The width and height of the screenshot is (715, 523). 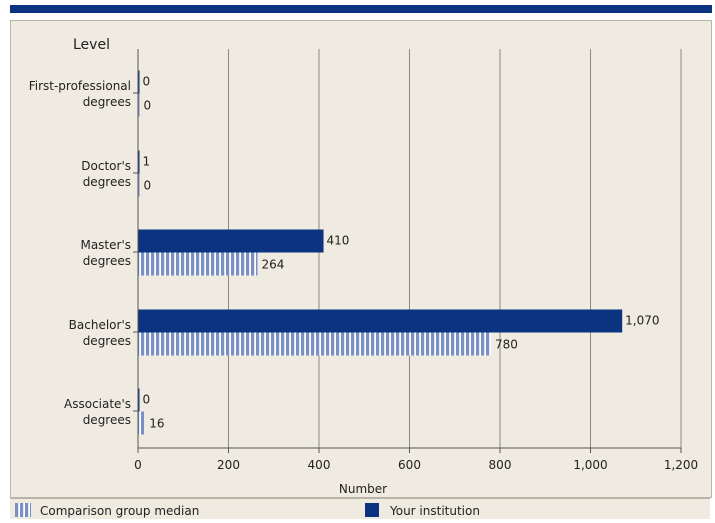 What do you see at coordinates (506, 345) in the screenshot?
I see `data-label-comparison-median: 780` at bounding box center [506, 345].